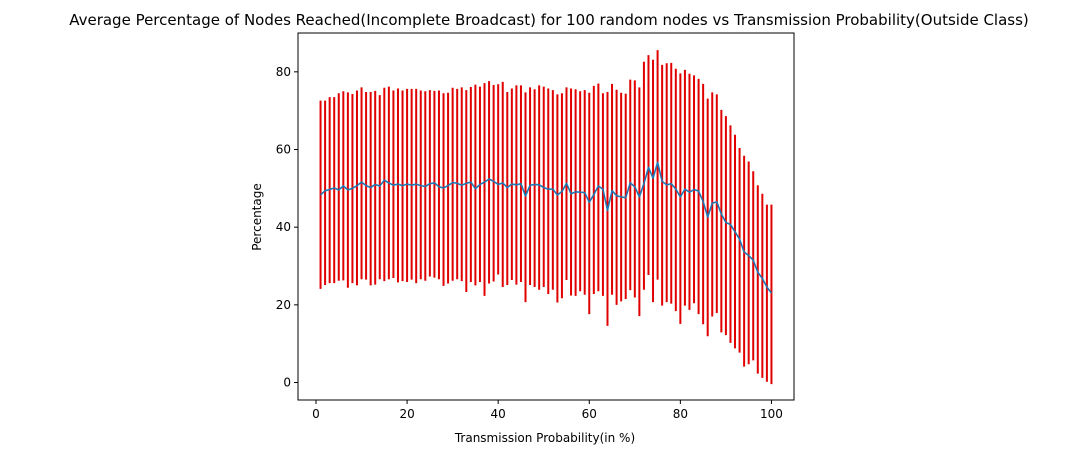 The image size is (1088, 455). Describe the element at coordinates (544, 438) in the screenshot. I see `x-axis-label: Transmission Probability(in %)` at that location.